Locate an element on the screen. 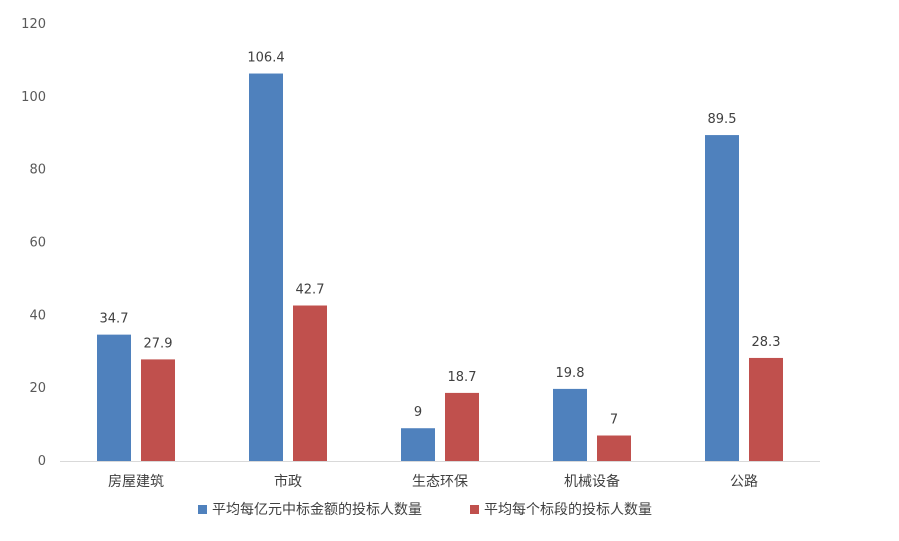 The width and height of the screenshot is (899, 541). y-tick-label: 80 is located at coordinates (37, 170).